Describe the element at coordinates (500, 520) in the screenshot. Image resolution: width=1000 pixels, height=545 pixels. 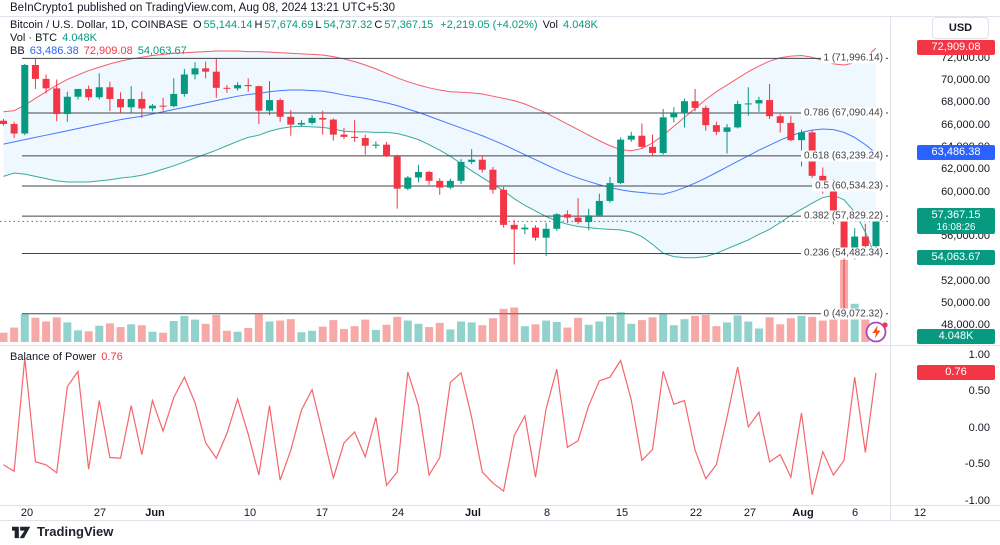
I see `widget-bottom-border` at that location.